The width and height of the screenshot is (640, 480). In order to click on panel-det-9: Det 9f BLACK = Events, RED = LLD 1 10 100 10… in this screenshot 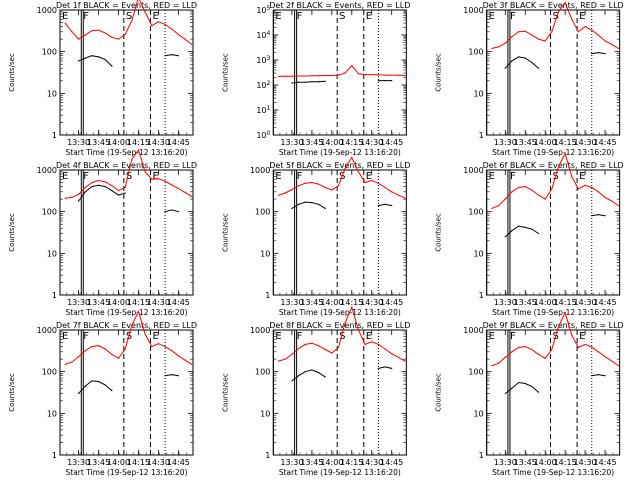, I will do `click(529, 394)`.